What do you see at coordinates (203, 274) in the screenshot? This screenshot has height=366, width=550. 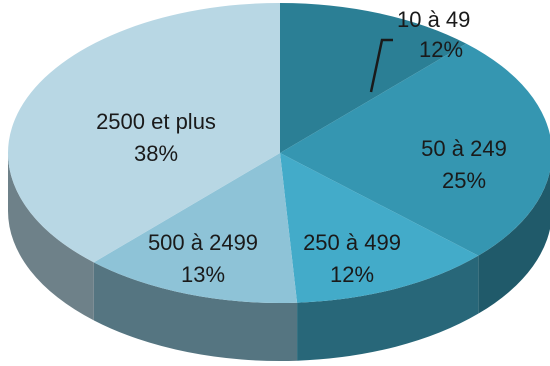 I see `slice-value-500-2499: 13%` at bounding box center [203, 274].